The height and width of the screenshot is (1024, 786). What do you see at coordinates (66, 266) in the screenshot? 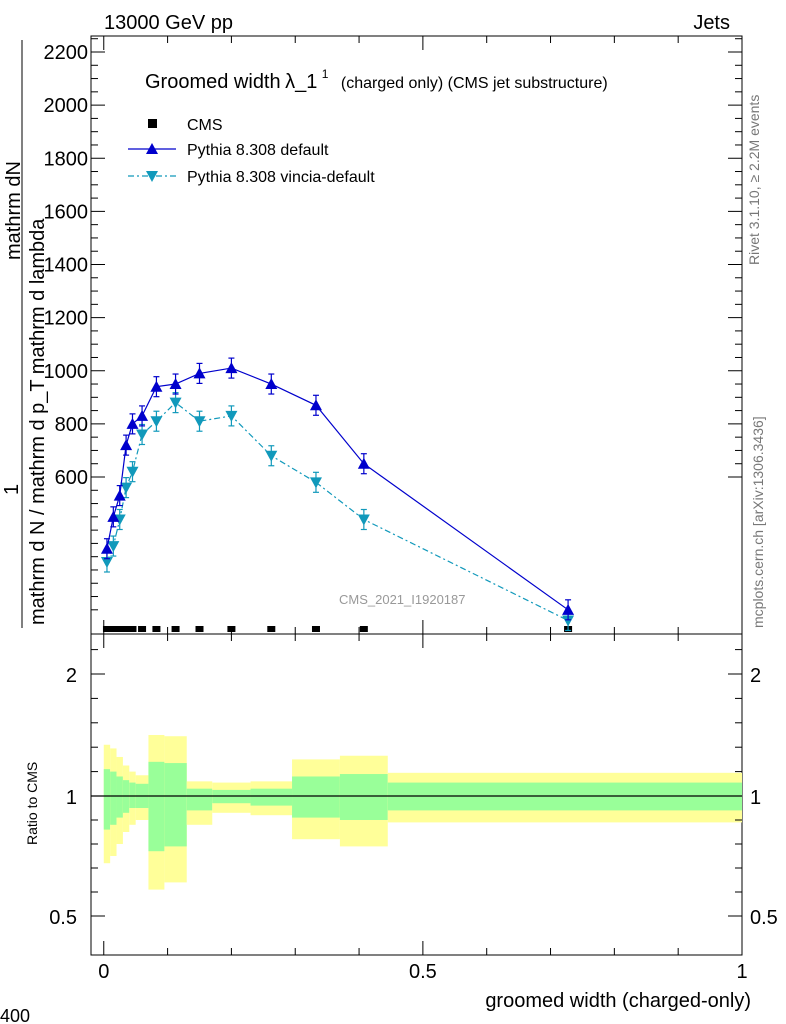
I see `main-ytick-label: 1400` at bounding box center [66, 266].